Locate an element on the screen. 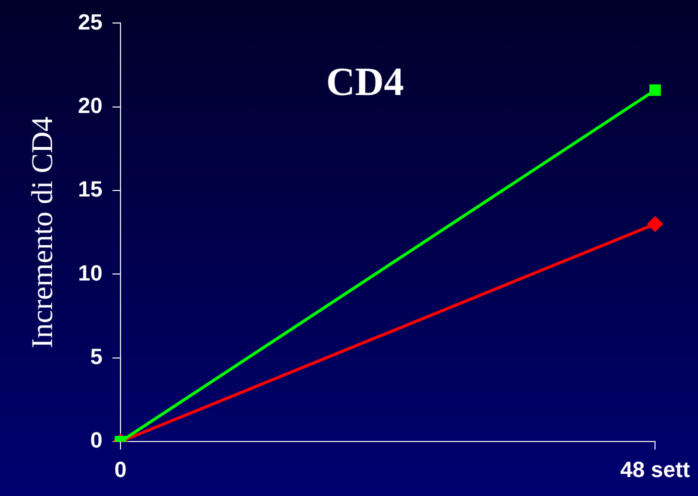 This screenshot has width=698, height=496. y-tick-label: 15 is located at coordinates (90, 189).